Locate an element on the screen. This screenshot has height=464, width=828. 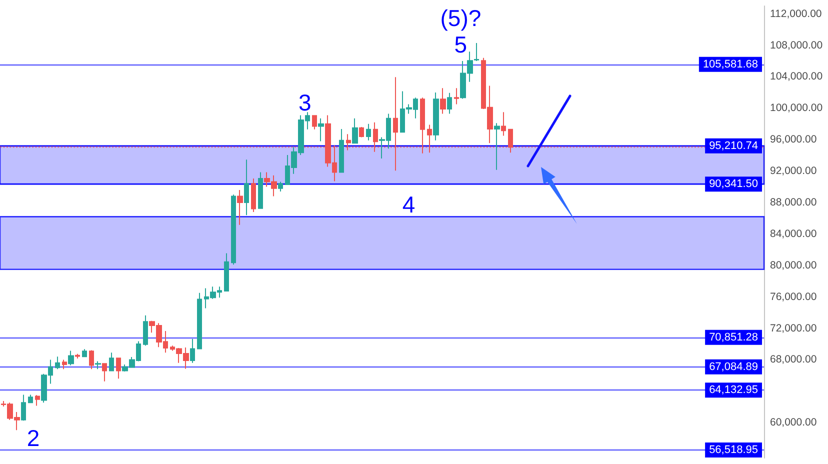
y-tick-label: 76,000.00 is located at coordinates (793, 296).